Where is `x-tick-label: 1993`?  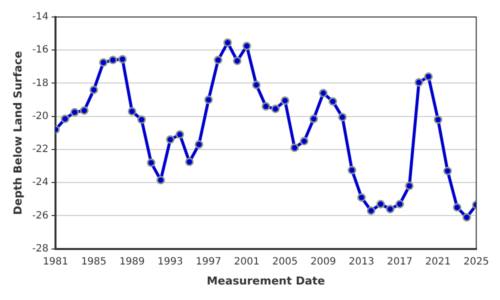
x-tick-label: 1993 is located at coordinates (171, 262).